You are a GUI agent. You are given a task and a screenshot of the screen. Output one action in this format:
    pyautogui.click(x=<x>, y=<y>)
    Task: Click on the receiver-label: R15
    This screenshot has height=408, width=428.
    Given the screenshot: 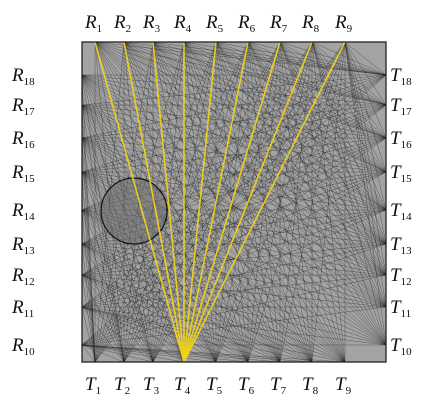 What is the action you would take?
    pyautogui.click(x=23, y=173)
    